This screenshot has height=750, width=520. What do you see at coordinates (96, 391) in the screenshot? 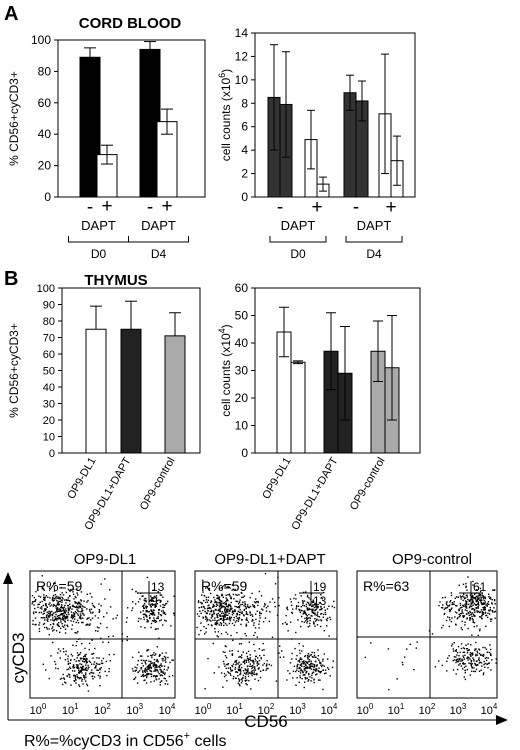
I see `bar` at bounding box center [96, 391].